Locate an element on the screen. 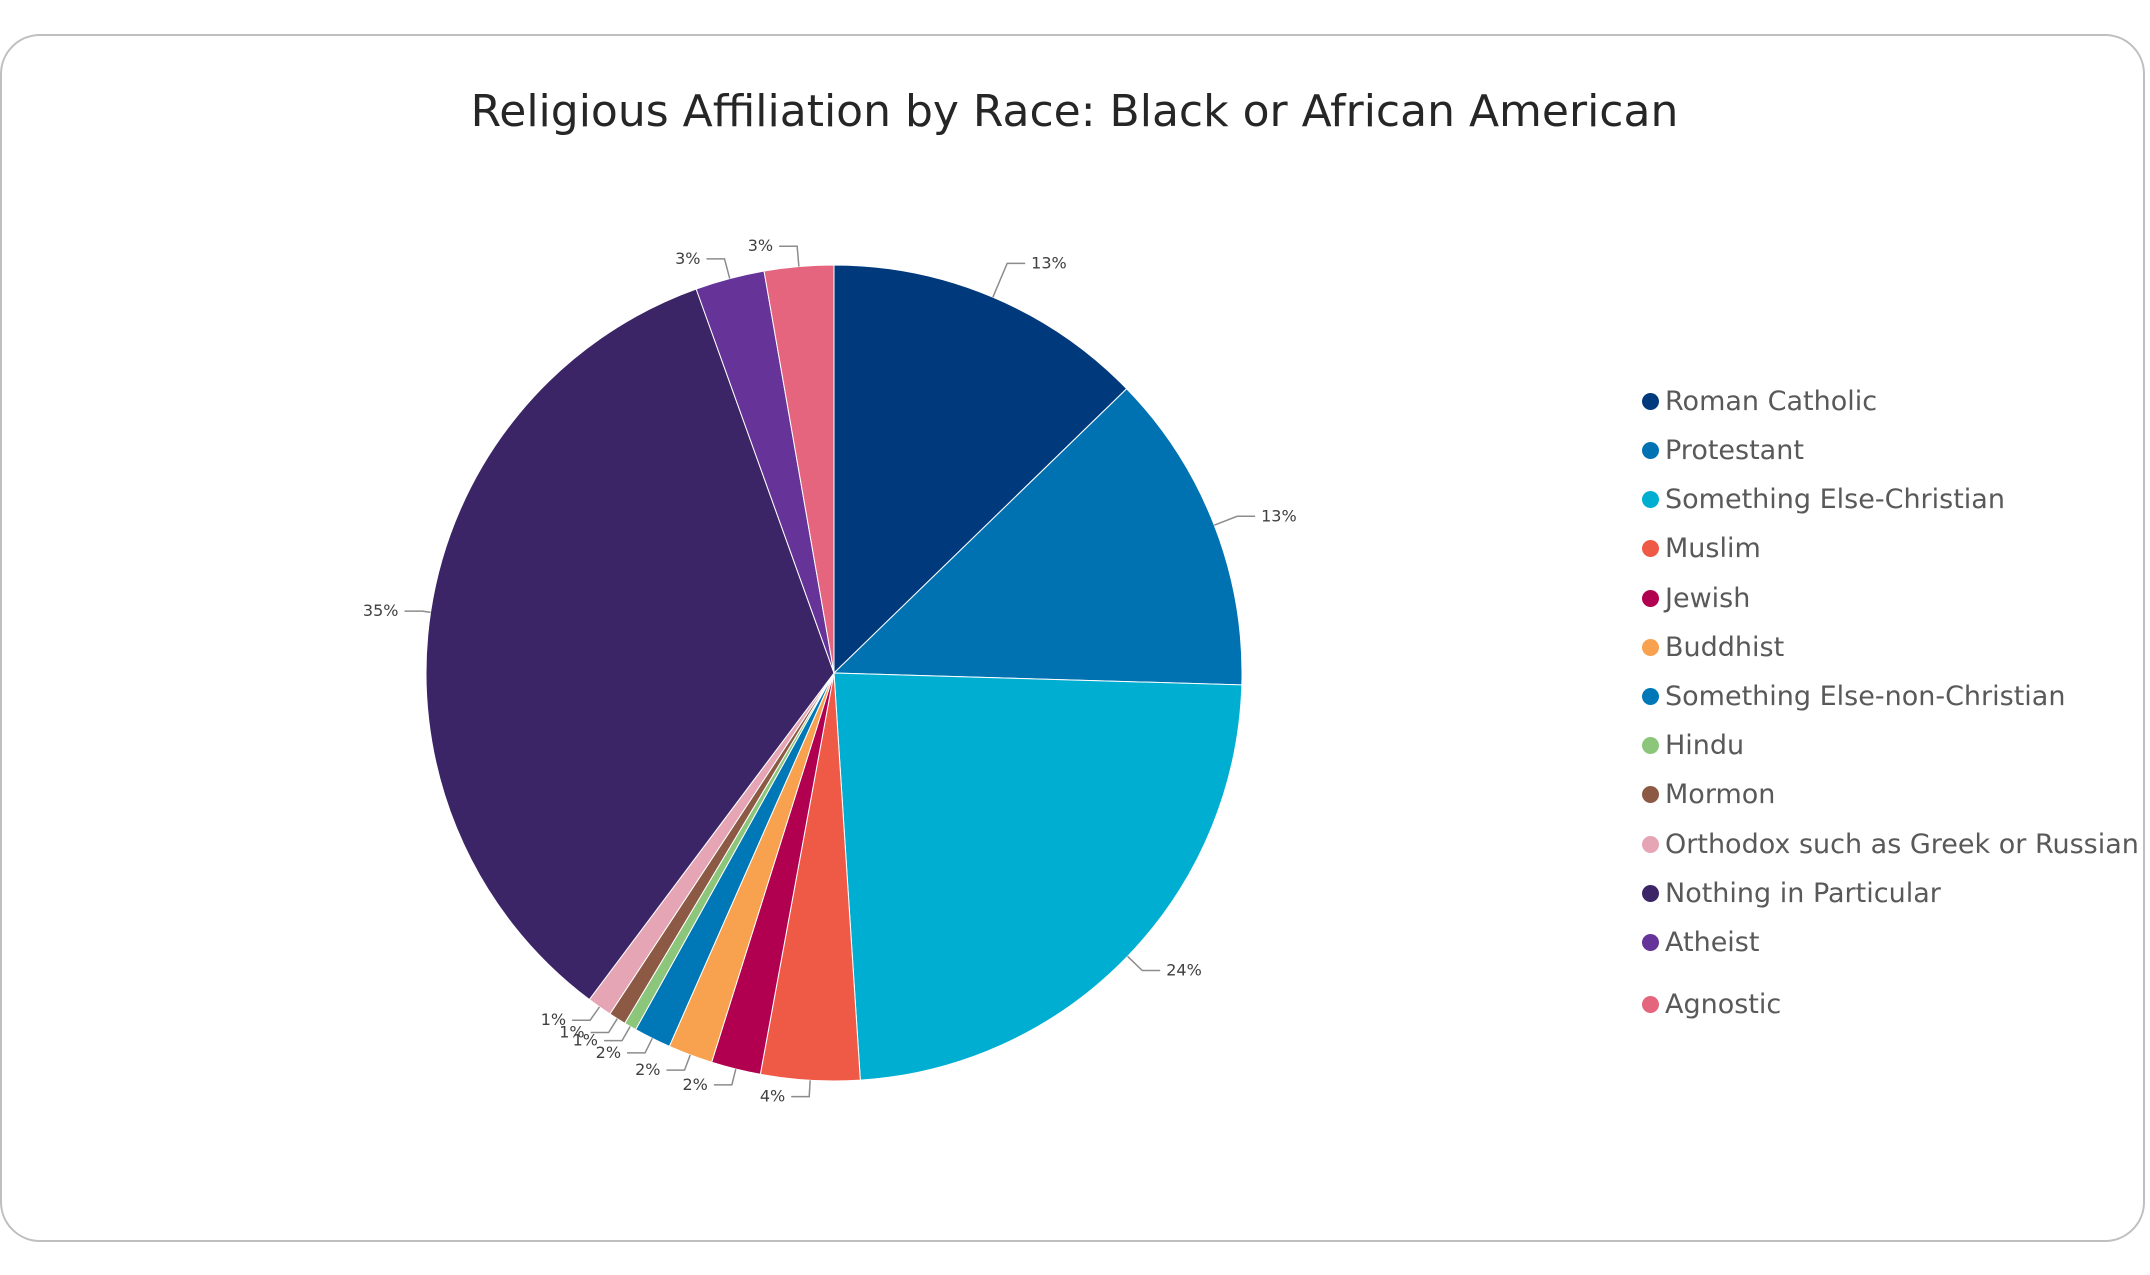  legend-label: Hindu is located at coordinates (1705, 745).